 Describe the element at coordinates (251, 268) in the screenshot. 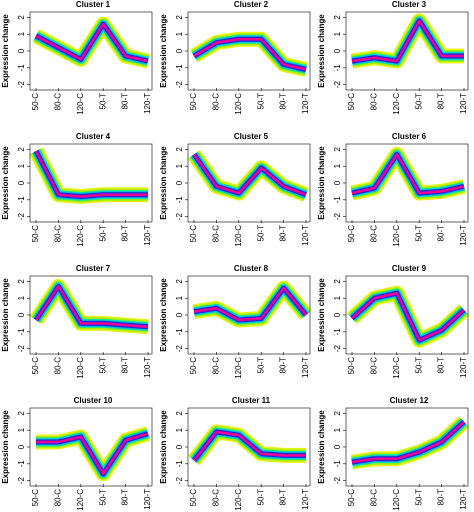

I see `chart-title: Cluster 8` at that location.